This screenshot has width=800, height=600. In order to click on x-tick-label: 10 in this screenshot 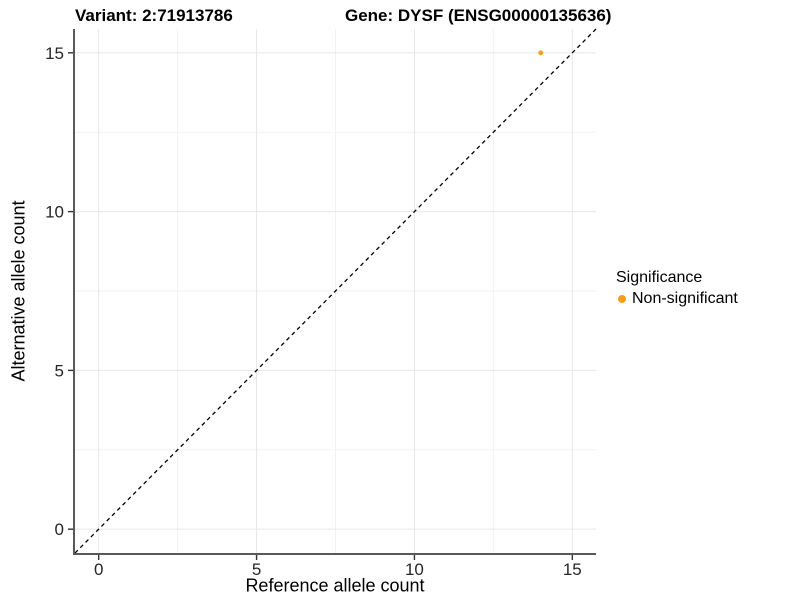, I will do `click(414, 569)`.